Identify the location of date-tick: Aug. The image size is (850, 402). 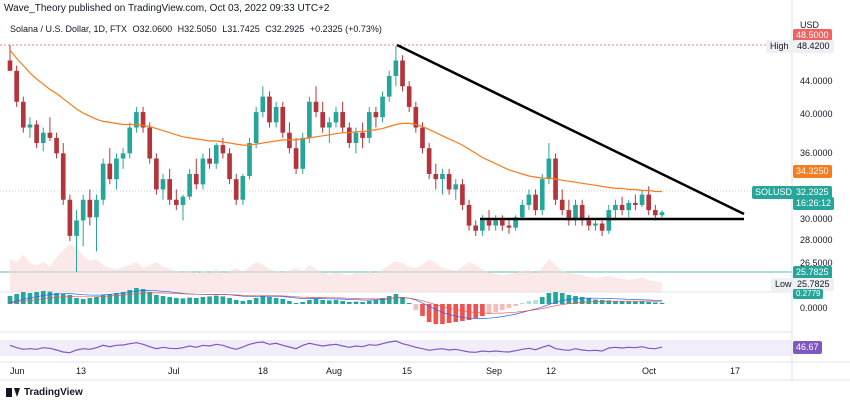
(334, 371).